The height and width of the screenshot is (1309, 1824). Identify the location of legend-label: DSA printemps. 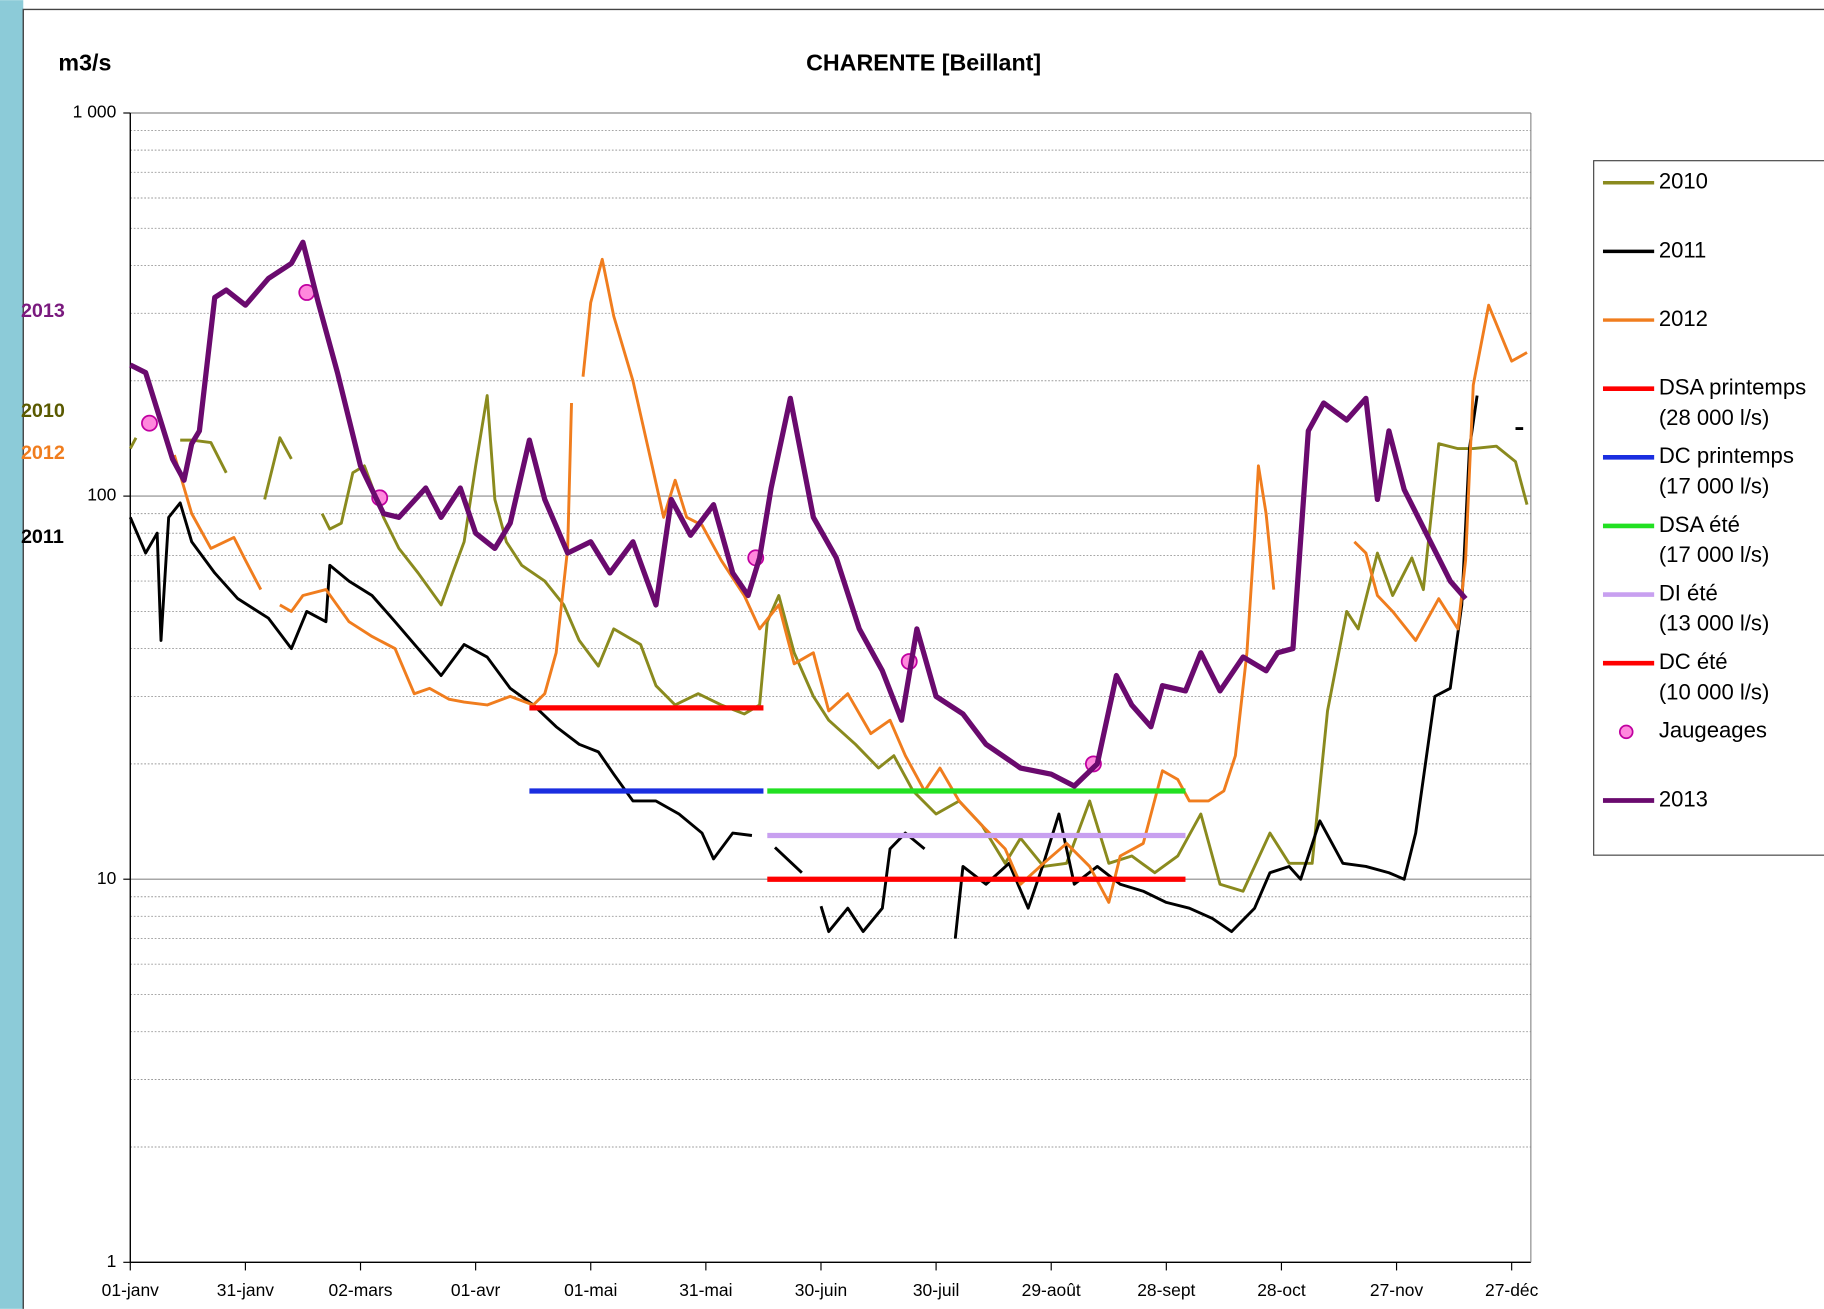
(1732, 387).